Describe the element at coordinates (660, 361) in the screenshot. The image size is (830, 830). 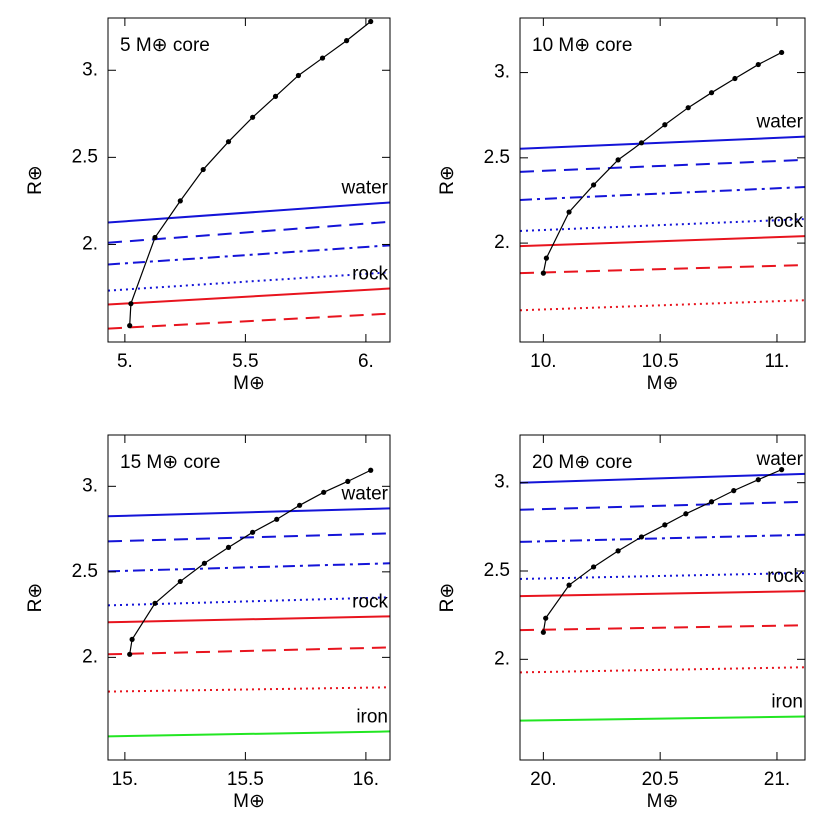
I see `x-tick-label: 10.5` at that location.